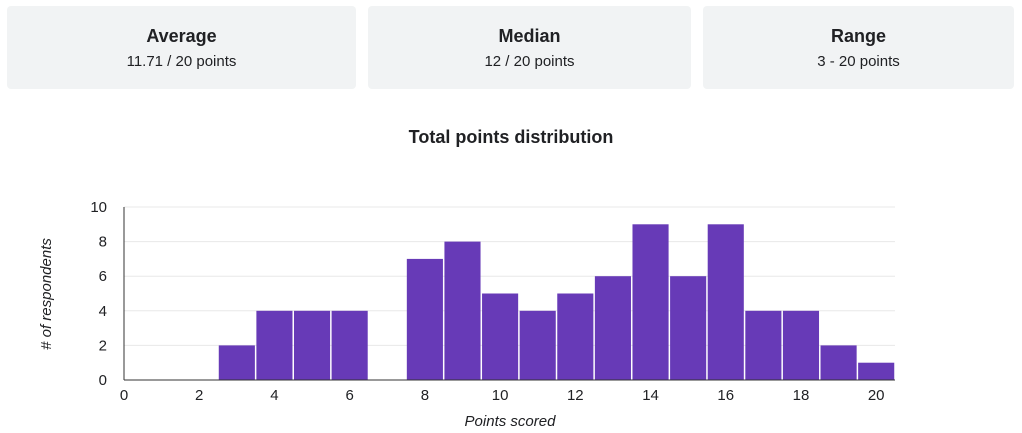  I want to click on y-axis-title: # of respondents, so click(46, 294).